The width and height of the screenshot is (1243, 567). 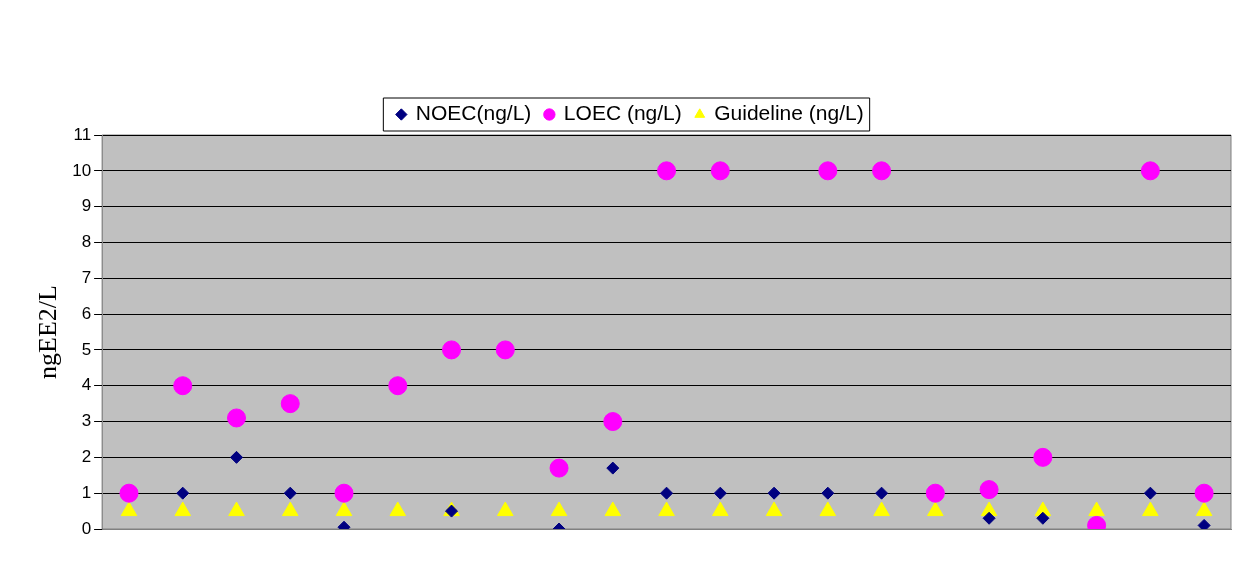 I want to click on y-axis-title: ngEE2/L, so click(x=48, y=332).